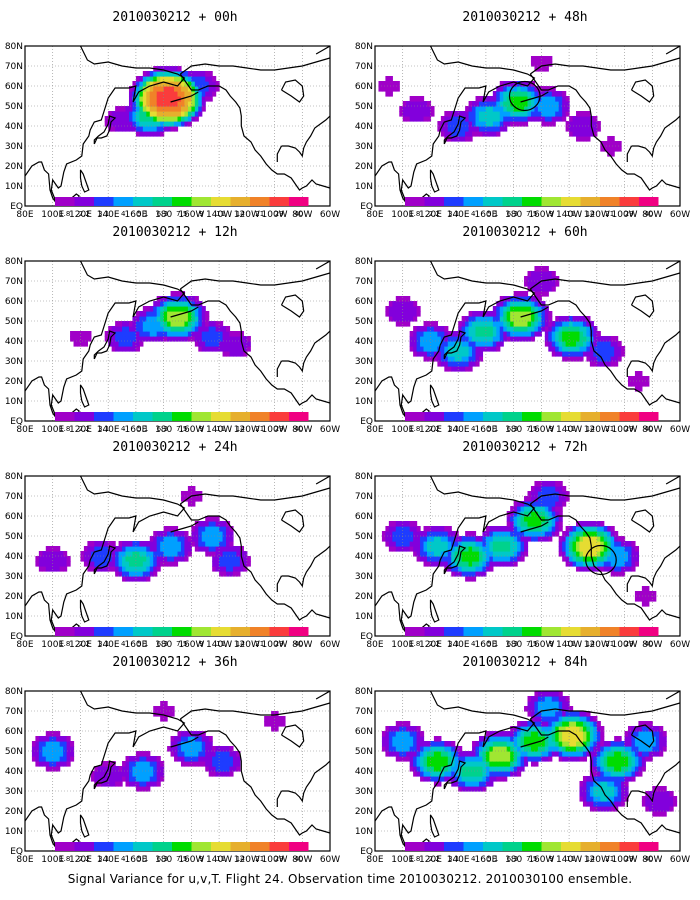  What do you see at coordinates (364, 792) in the screenshot?
I see `y-tick-label: 30N` at bounding box center [364, 792].